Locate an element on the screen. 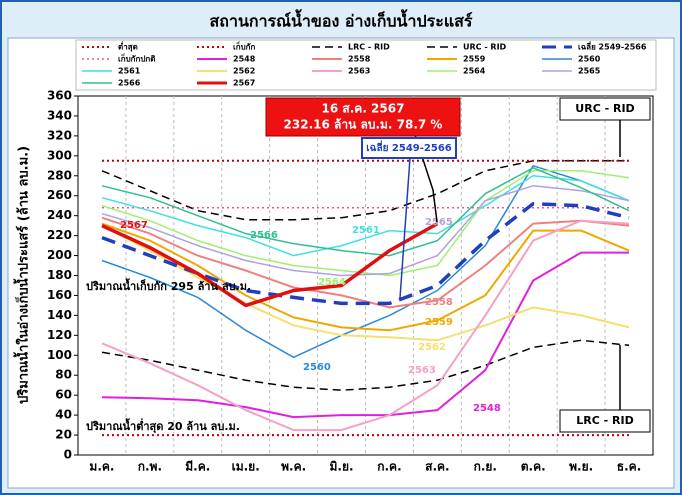 The width and height of the screenshot is (682, 495). y-tick-label: 200 is located at coordinates (59, 255).